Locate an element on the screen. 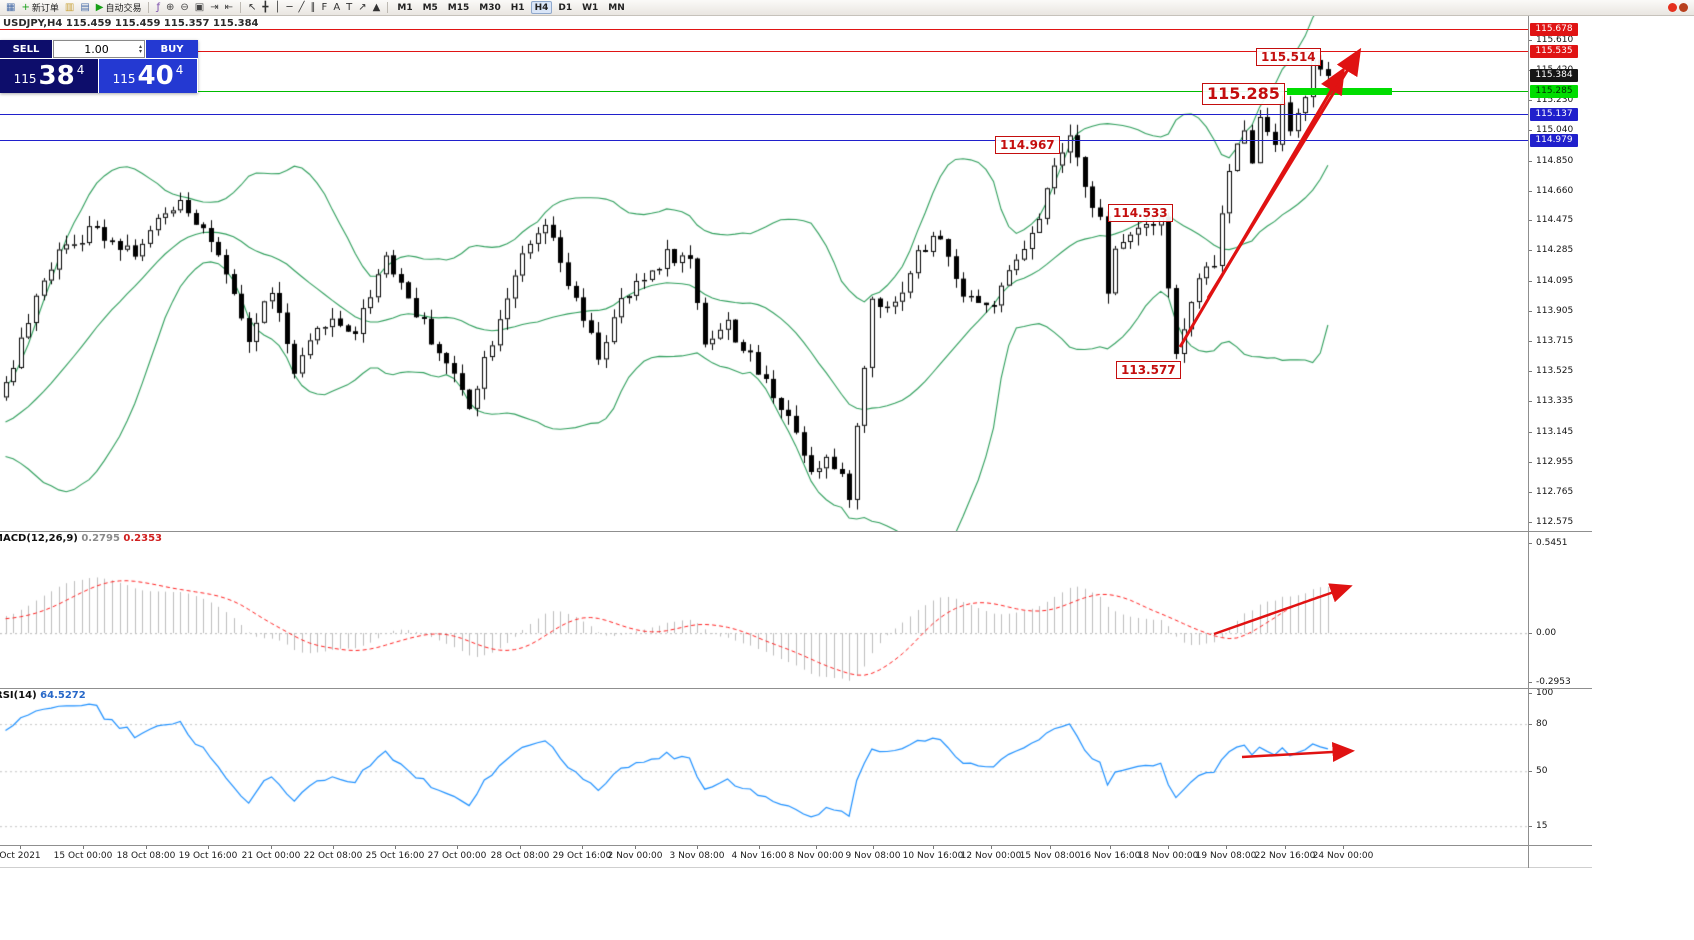 The width and height of the screenshot is (1694, 940). time-axis-label: 18 Oct 08:00 is located at coordinates (146, 856).